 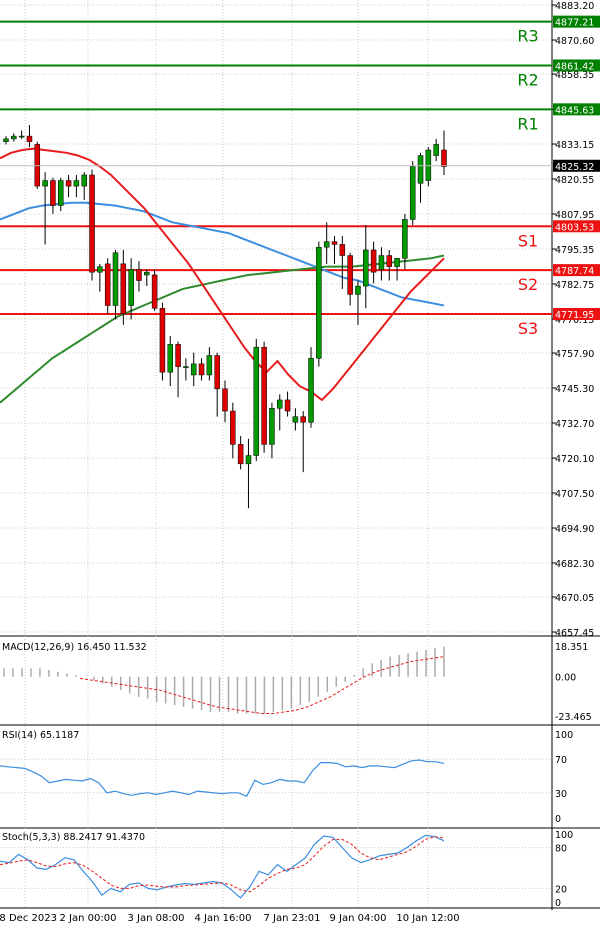 What do you see at coordinates (574, 250) in the screenshot?
I see `price-tick-label: 4795.35` at bounding box center [574, 250].